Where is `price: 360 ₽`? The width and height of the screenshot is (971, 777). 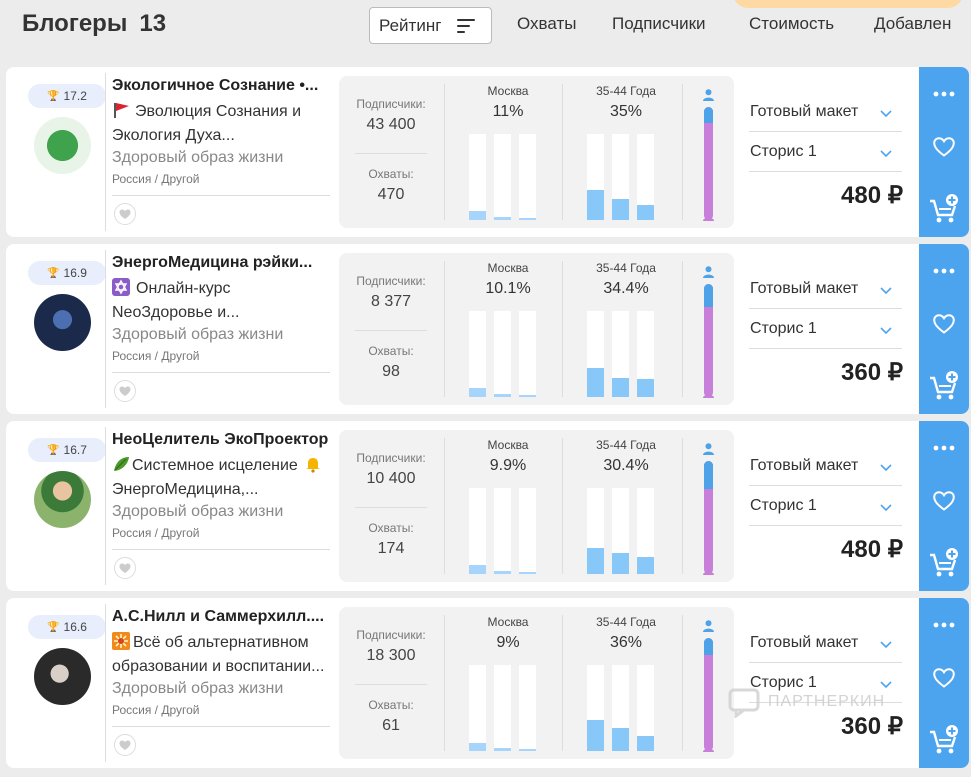
price: 360 ₽ is located at coordinates (872, 372).